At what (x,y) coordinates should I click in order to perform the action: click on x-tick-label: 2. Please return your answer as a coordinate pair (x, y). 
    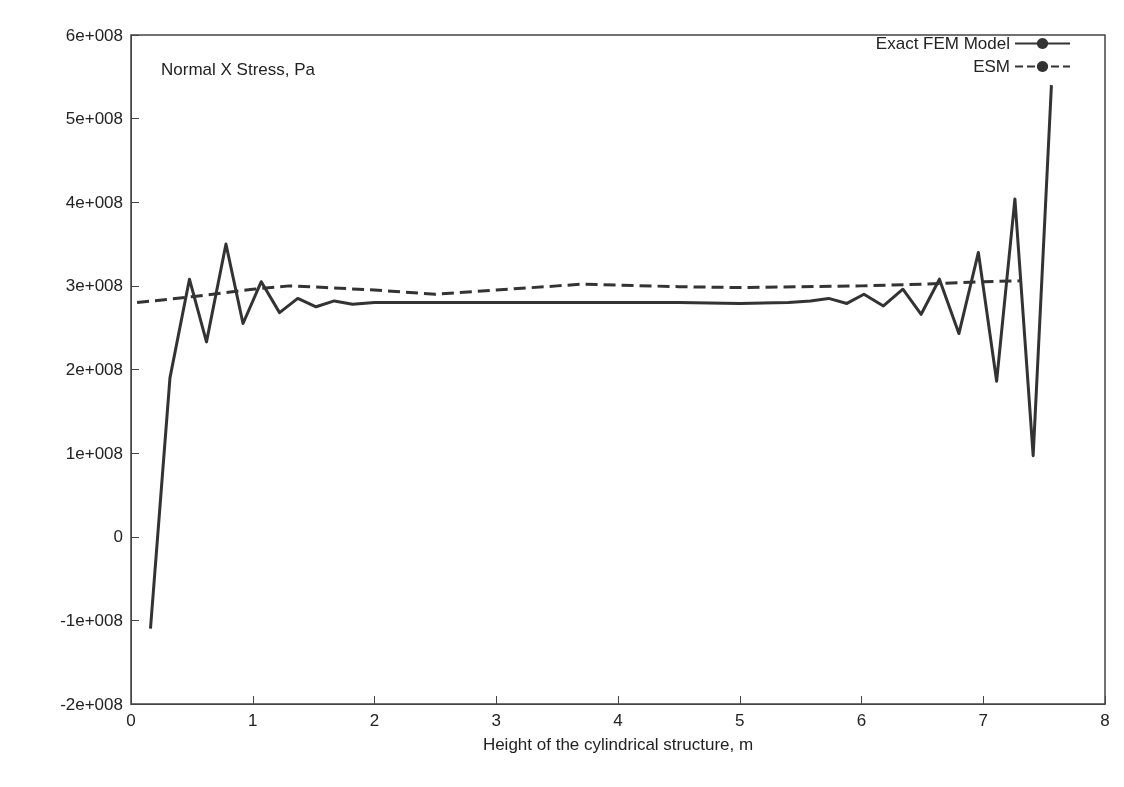
    Looking at the image, I should click on (374, 720).